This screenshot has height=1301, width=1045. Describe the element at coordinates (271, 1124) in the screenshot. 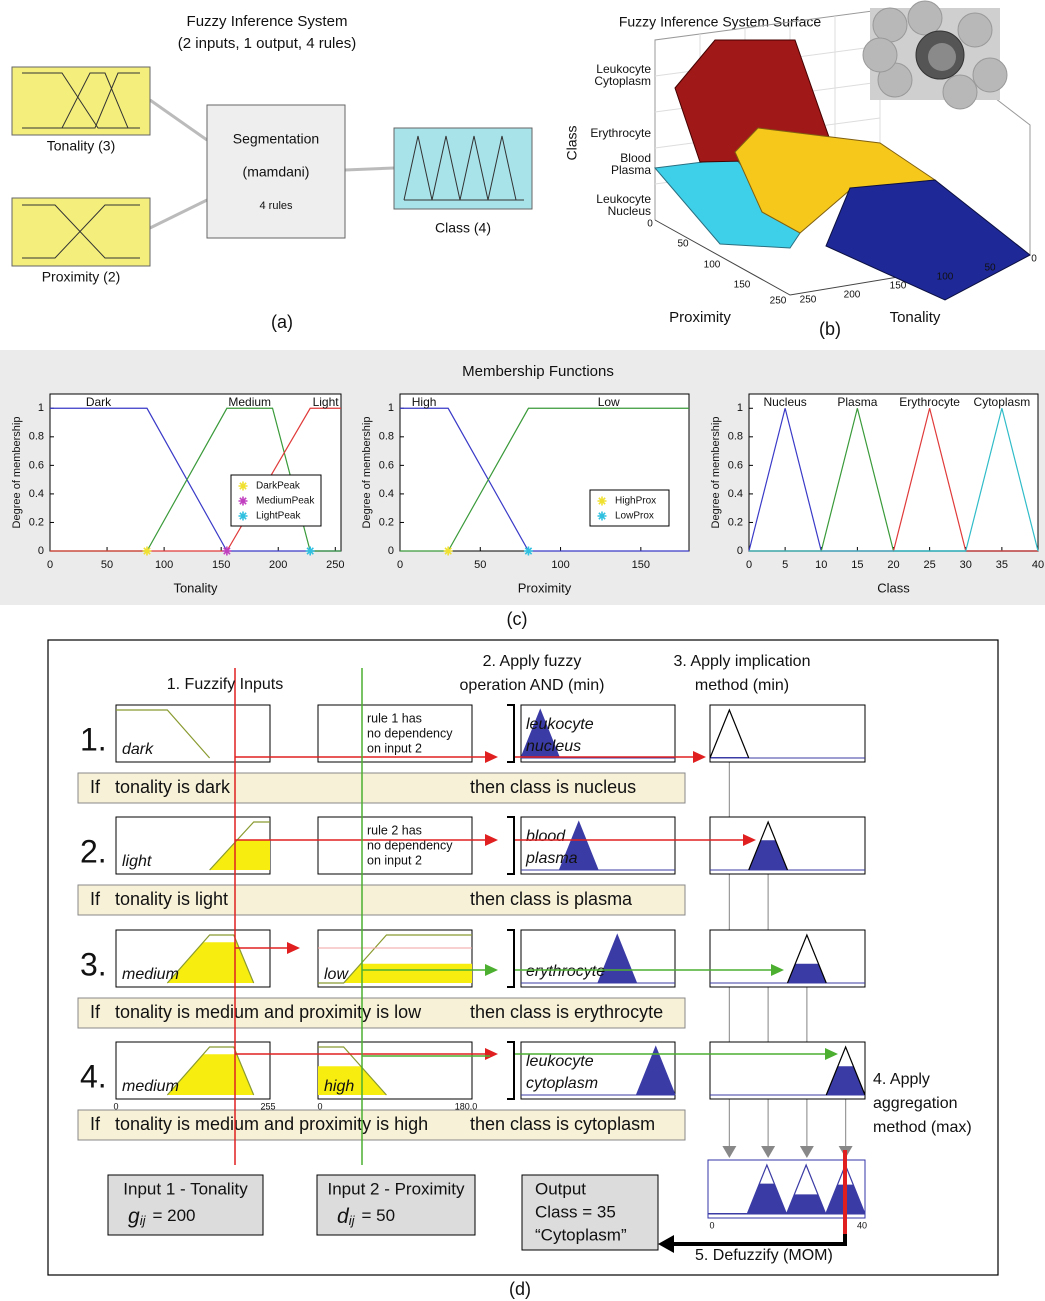

I see `rule-antecedent: tonality is medium and proximity is high` at that location.